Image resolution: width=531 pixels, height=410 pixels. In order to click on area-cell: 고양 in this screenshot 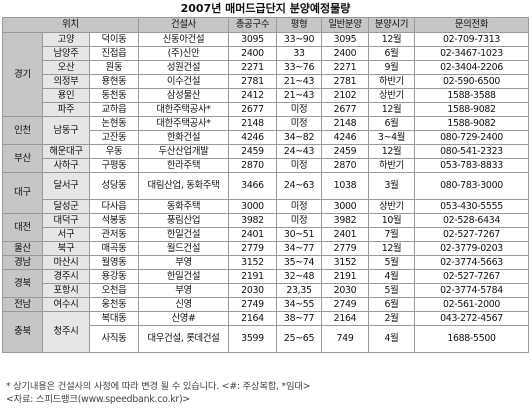, I will do `click(66, 39)`.